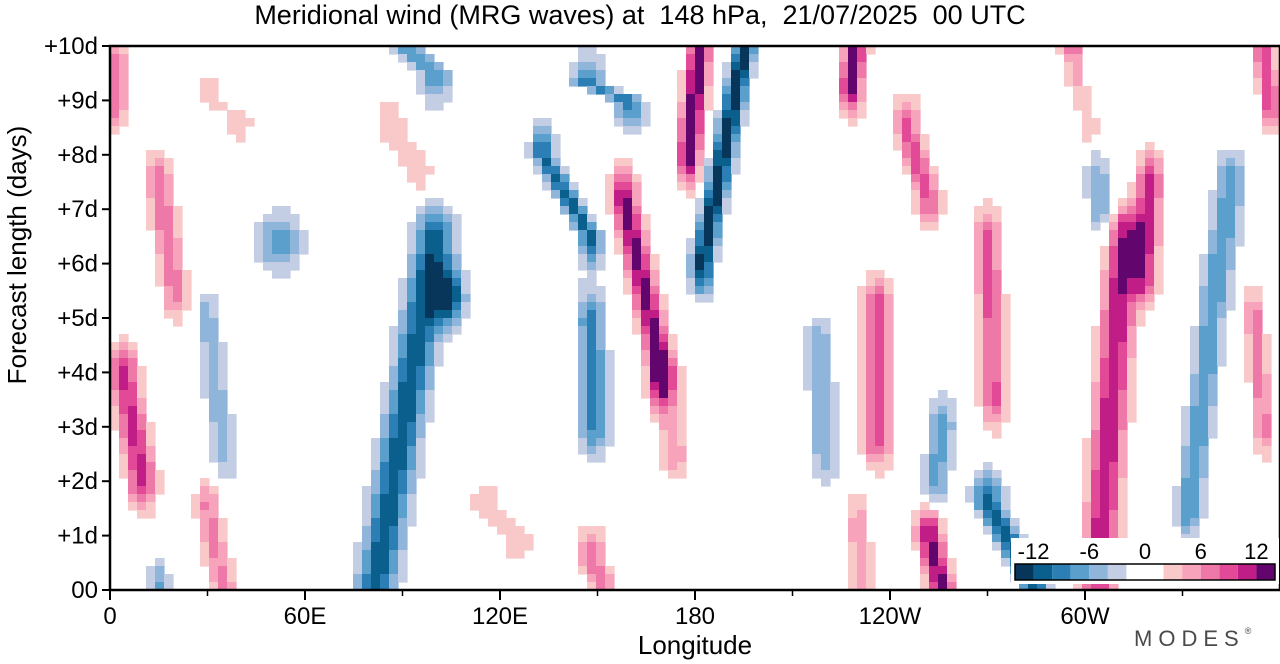 Image resolution: width=1280 pixels, height=664 pixels. What do you see at coordinates (109, 616) in the screenshot?
I see `x-tick-label: 0` at bounding box center [109, 616].